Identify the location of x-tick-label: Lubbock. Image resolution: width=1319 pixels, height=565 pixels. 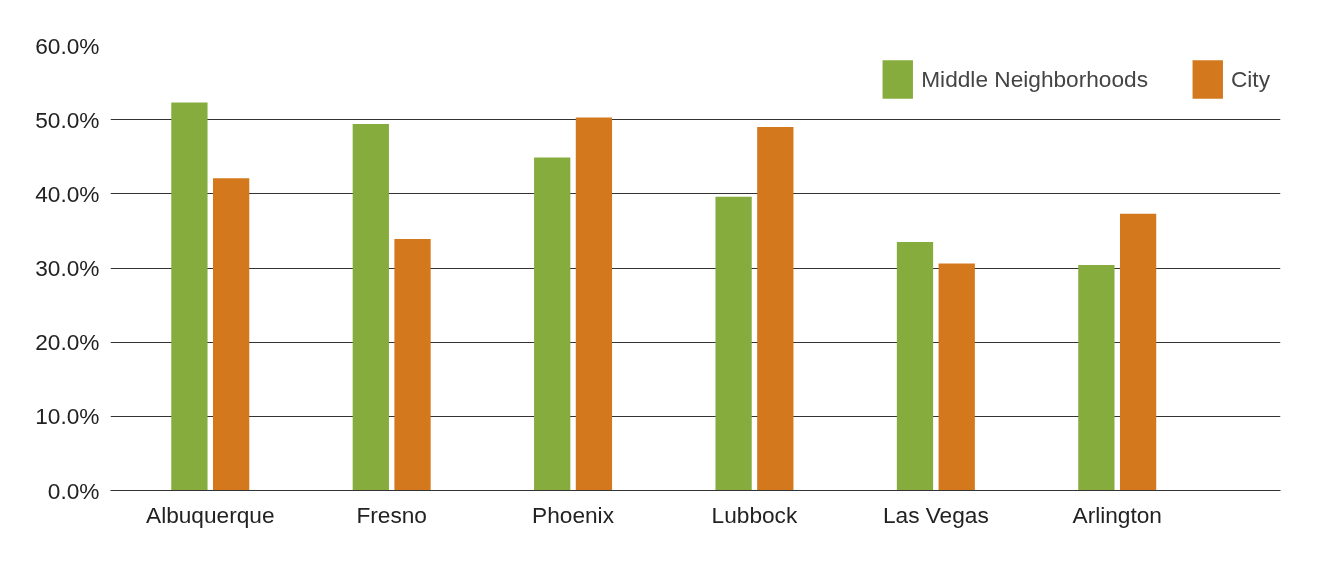
(754, 514).